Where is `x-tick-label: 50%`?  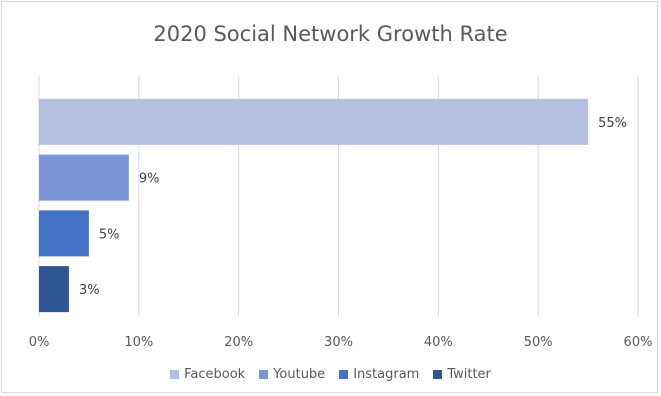 x-tick-label: 50% is located at coordinates (538, 342).